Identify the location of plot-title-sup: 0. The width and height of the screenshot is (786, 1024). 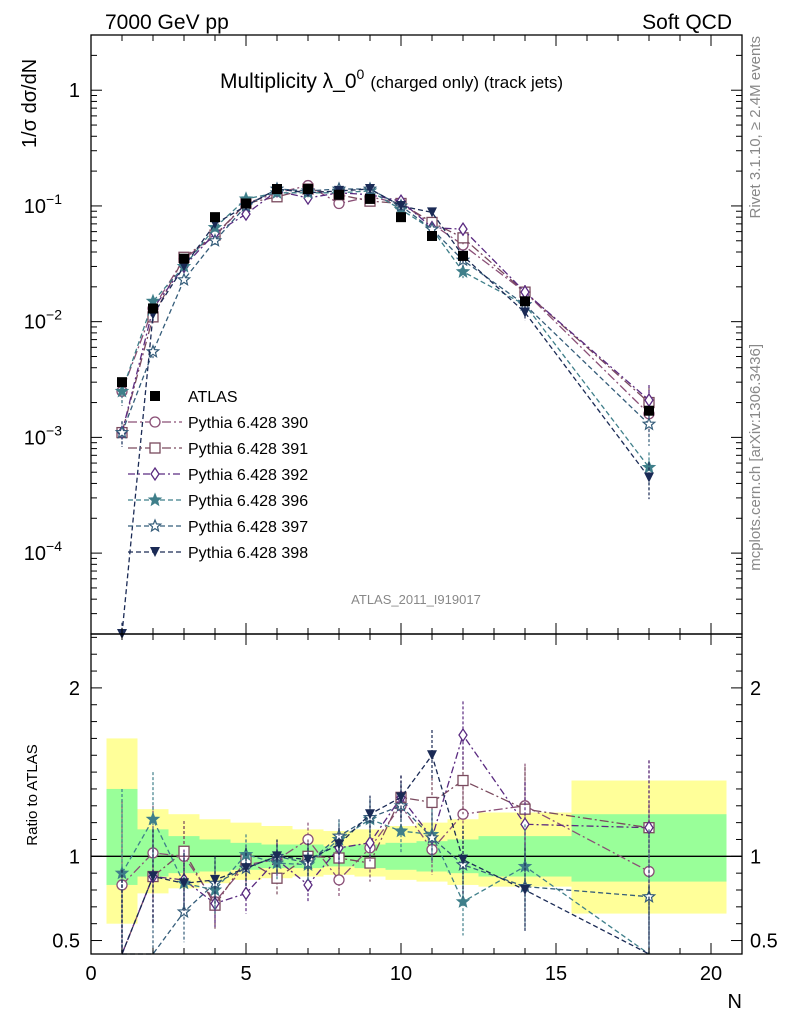
(361, 74).